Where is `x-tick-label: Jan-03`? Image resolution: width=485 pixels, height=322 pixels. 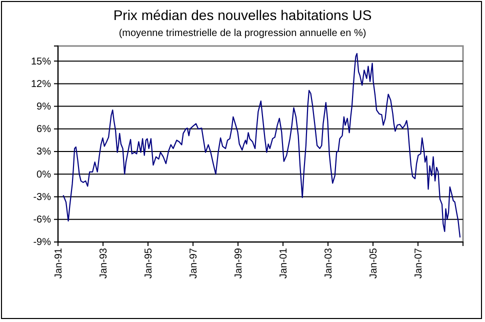
x-tick-label: Jan-03 is located at coordinates (328, 263).